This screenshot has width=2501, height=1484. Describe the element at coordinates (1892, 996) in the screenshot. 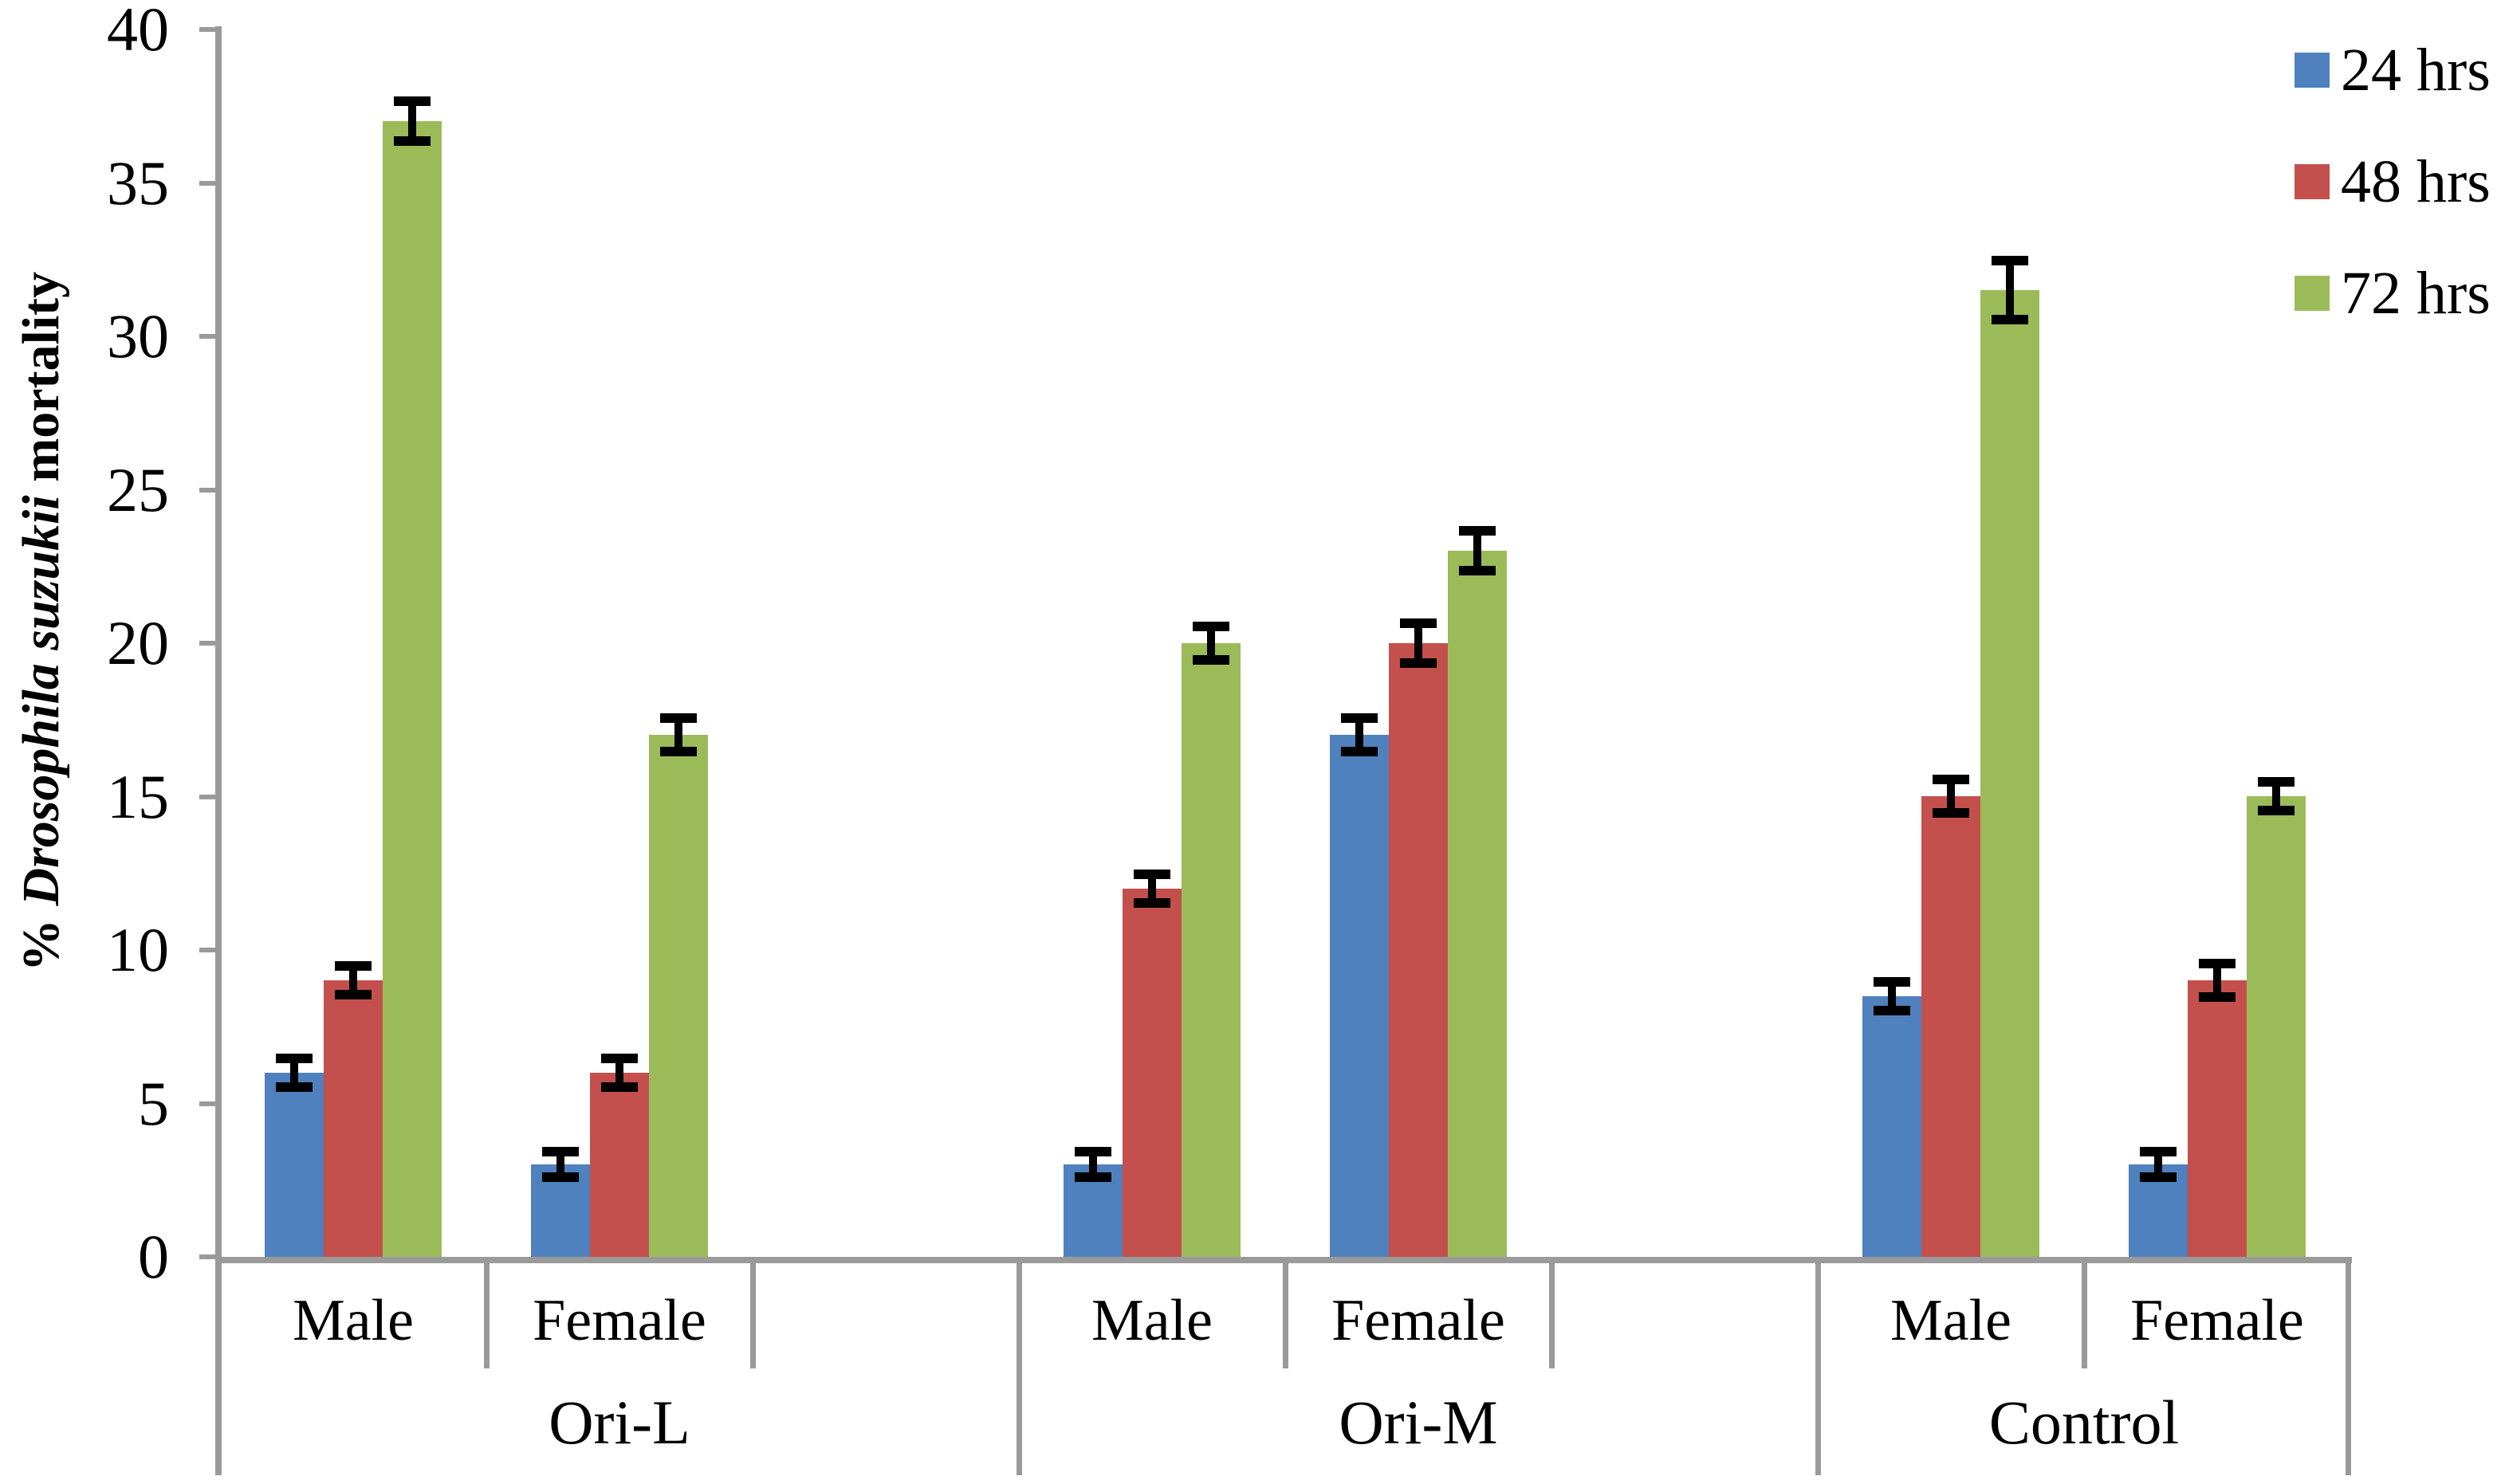

I see `error-bar-line-control-male-24-hrs` at that location.